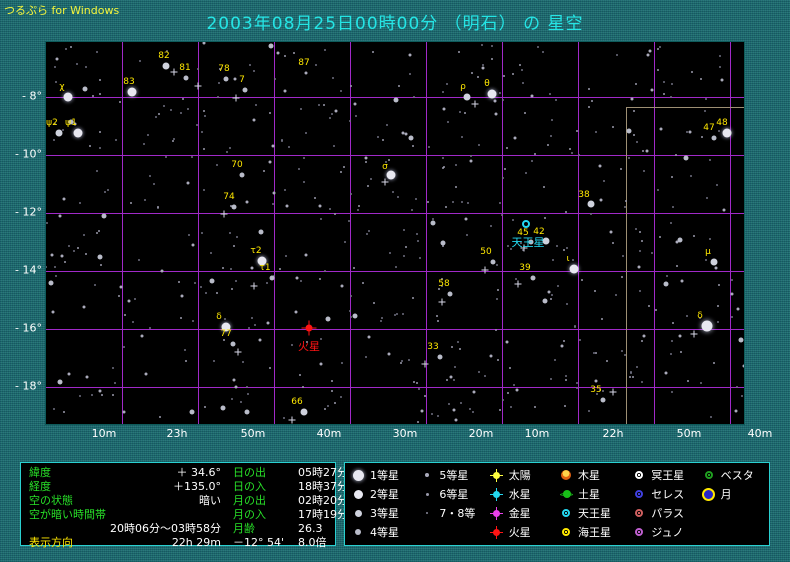 This screenshot has width=790, height=562. Describe the element at coordinates (188, 473) in the screenshot. I see `info-row: 緯度 ＋ 34.6° 日の出 05時27分` at that location.